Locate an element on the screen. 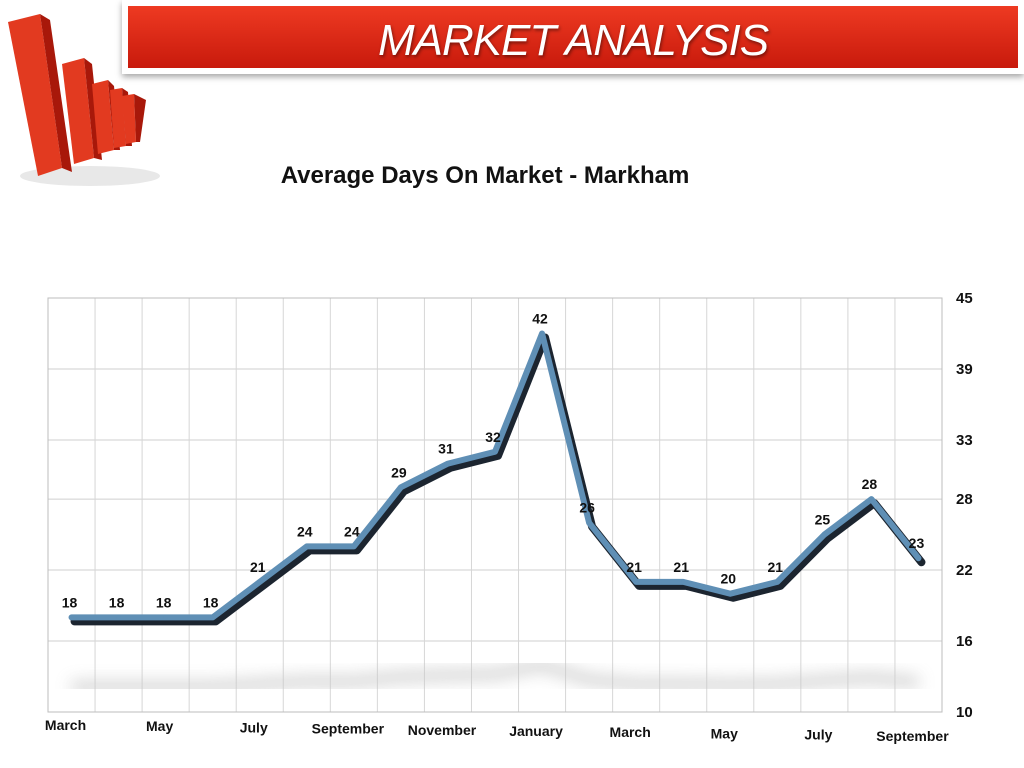  data-label: 20 is located at coordinates (728, 579).